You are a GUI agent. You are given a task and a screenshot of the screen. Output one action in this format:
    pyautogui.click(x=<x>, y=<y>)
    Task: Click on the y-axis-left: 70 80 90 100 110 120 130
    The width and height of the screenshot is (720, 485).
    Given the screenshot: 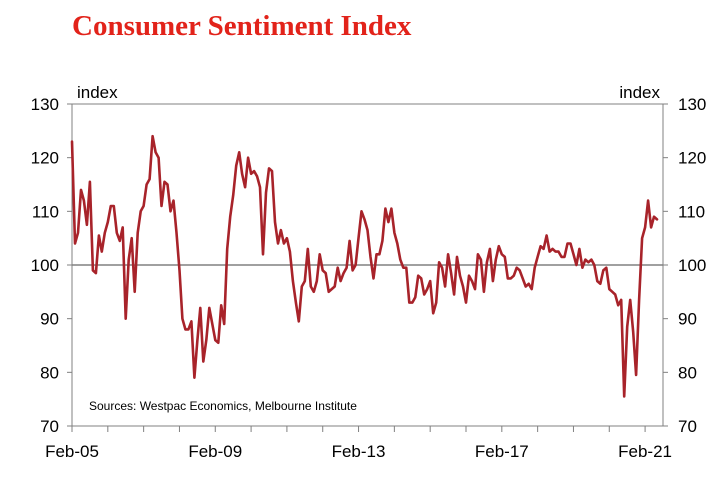 What is the action you would take?
    pyautogui.click(x=45, y=265)
    